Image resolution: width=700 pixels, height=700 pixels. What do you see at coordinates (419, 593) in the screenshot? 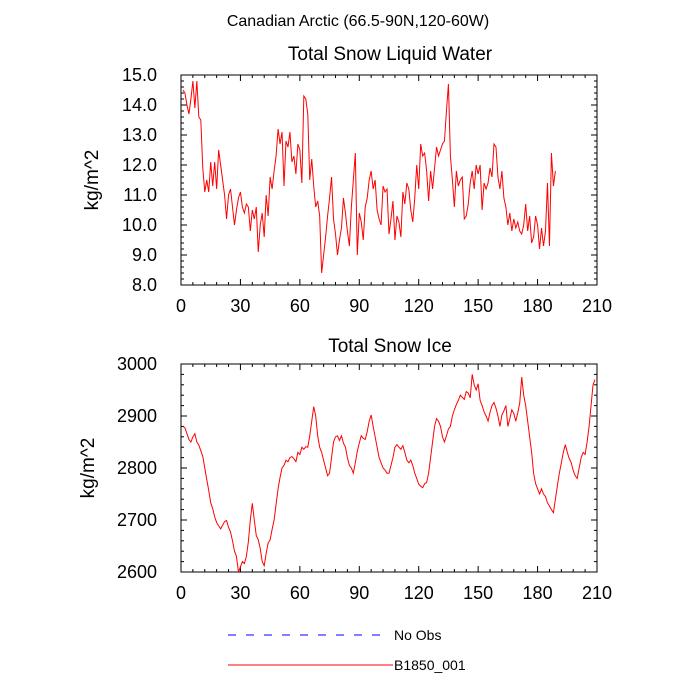
I see `panel2-x-tick-label: 120` at bounding box center [419, 593].